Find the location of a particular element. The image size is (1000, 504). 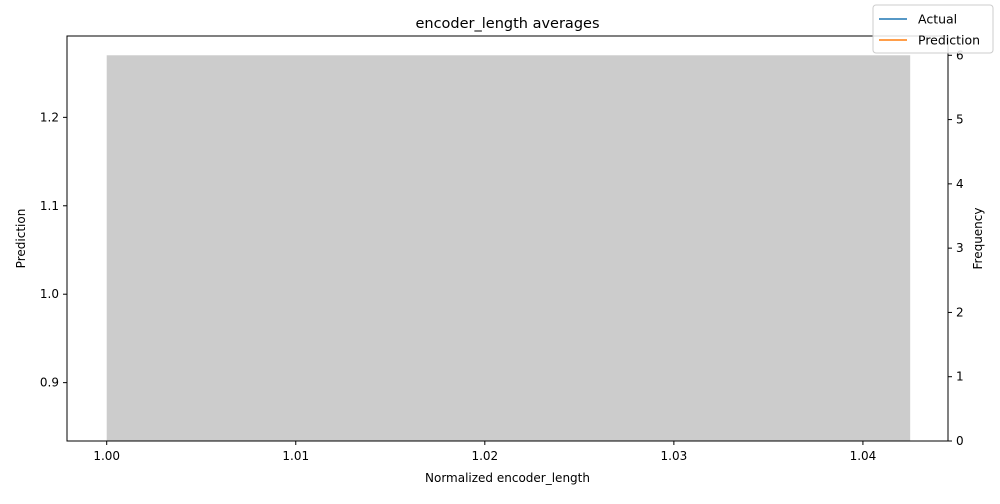

x-tick-label: 1.01 is located at coordinates (295, 456).